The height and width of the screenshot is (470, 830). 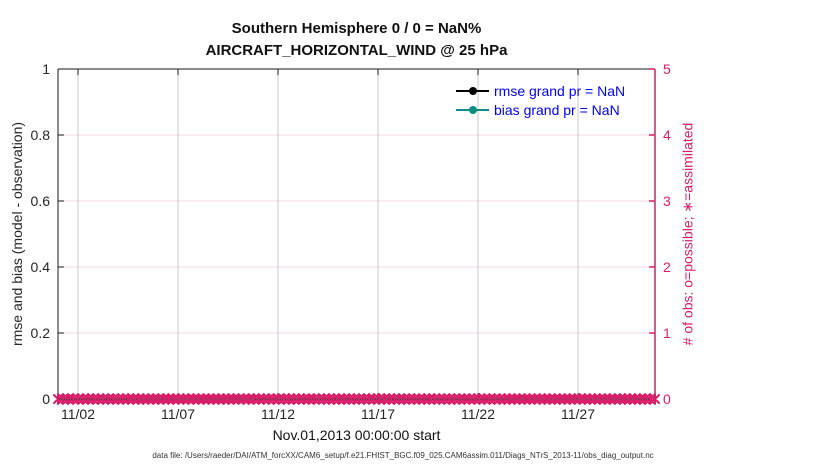 I want to click on rmse-marker-icon, so click(x=472, y=90).